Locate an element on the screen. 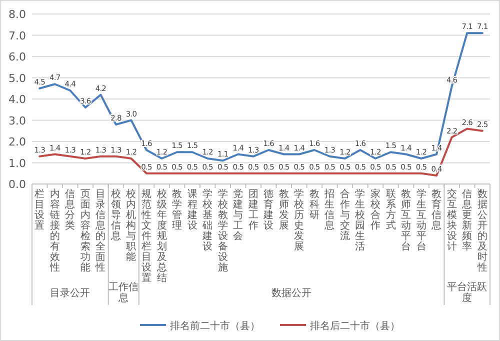 The height and width of the screenshot is (341, 500). x-tick-label: 教育信息 is located at coordinates (436, 210).